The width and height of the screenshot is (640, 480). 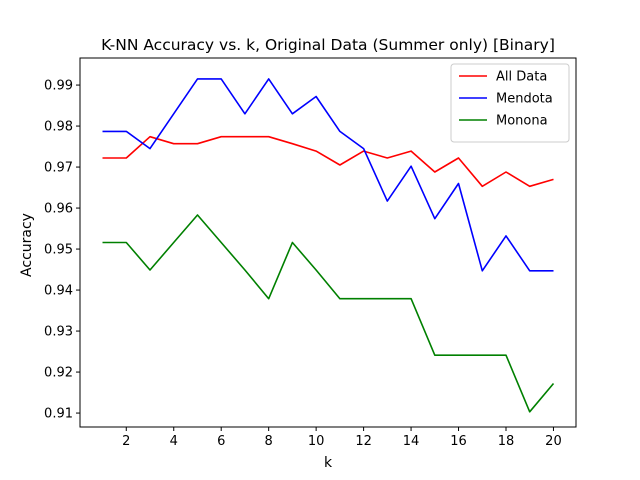 I want to click on legend-box, so click(x=510, y=103).